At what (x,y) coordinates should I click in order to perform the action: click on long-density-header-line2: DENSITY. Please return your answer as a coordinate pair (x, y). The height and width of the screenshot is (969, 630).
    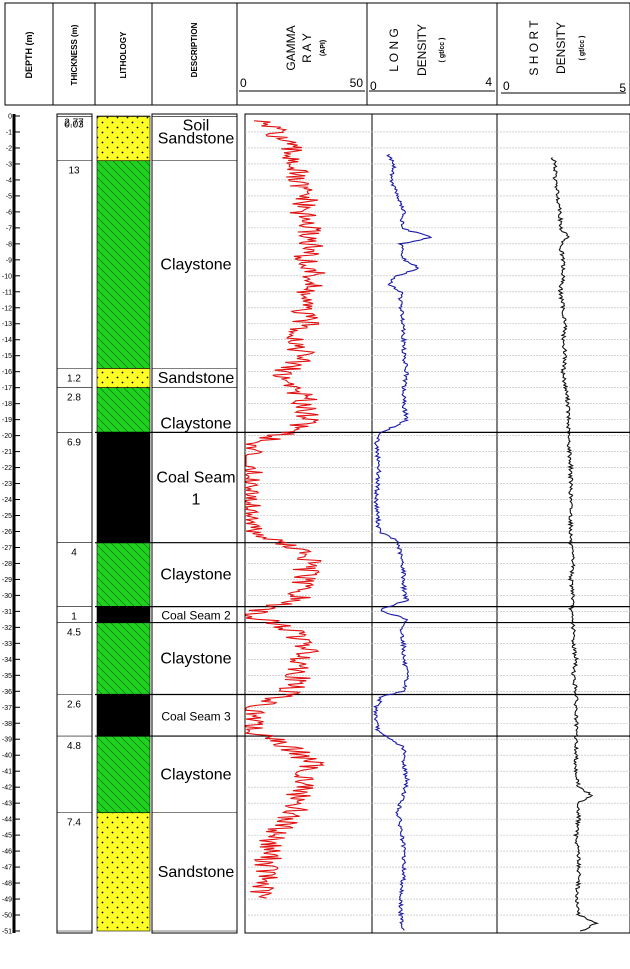
    Looking at the image, I should click on (422, 50).